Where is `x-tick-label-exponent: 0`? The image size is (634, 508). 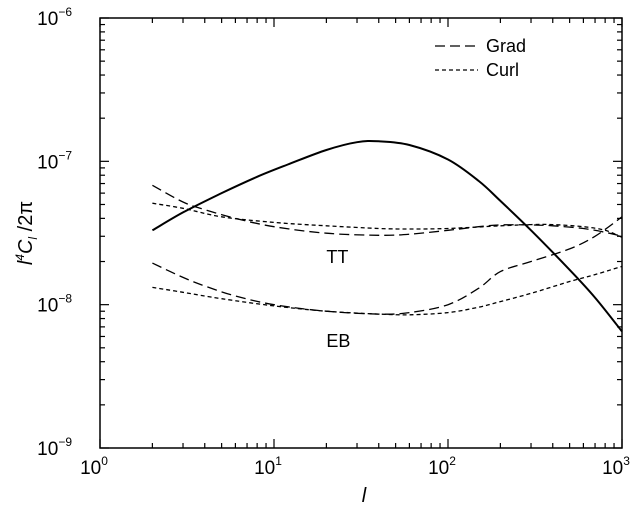 x-tick-label-exponent: 0 is located at coordinates (104, 461).